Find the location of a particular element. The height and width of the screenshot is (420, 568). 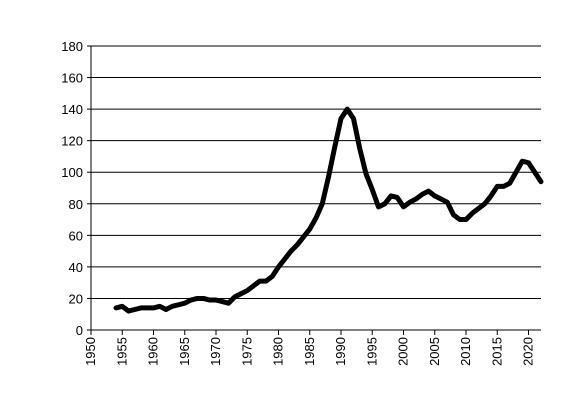

y-tick-label-0: 0 is located at coordinates (79, 330).